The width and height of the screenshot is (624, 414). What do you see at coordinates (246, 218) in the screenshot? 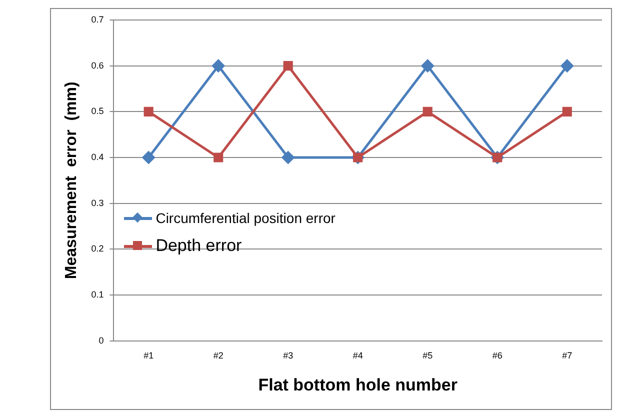
I see `legend-label: Circumferential position error` at bounding box center [246, 218].